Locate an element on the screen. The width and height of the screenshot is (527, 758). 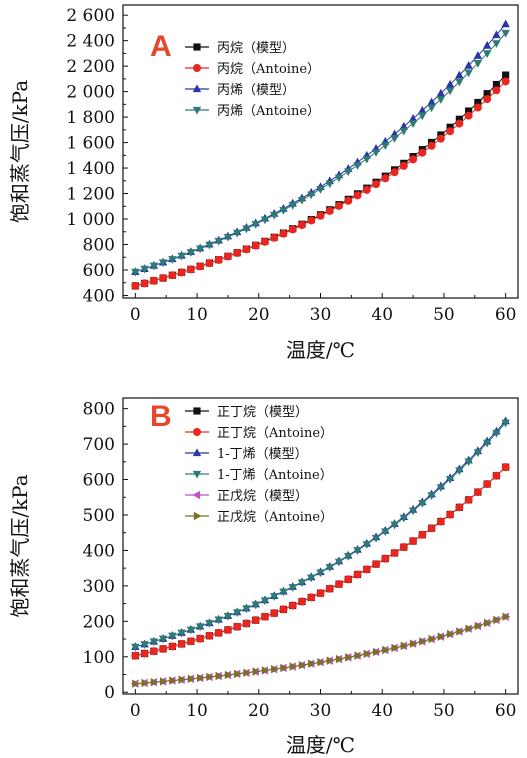
legend-entry: 正戊烷（模型） is located at coordinates (262, 496).